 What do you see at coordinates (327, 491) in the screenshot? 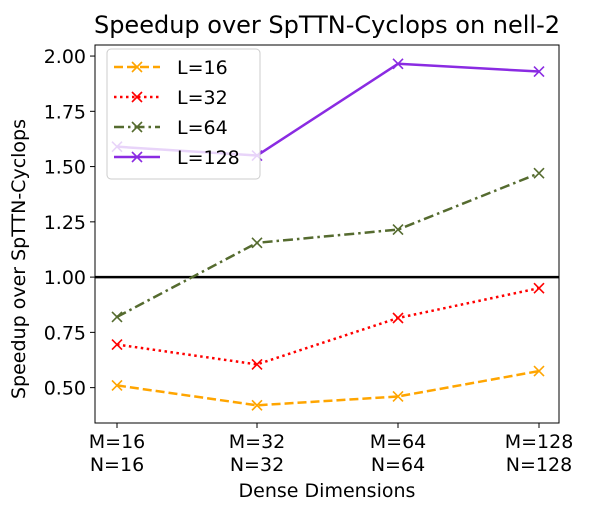
I see `x-axis-label: Dense Dimensions` at bounding box center [327, 491].